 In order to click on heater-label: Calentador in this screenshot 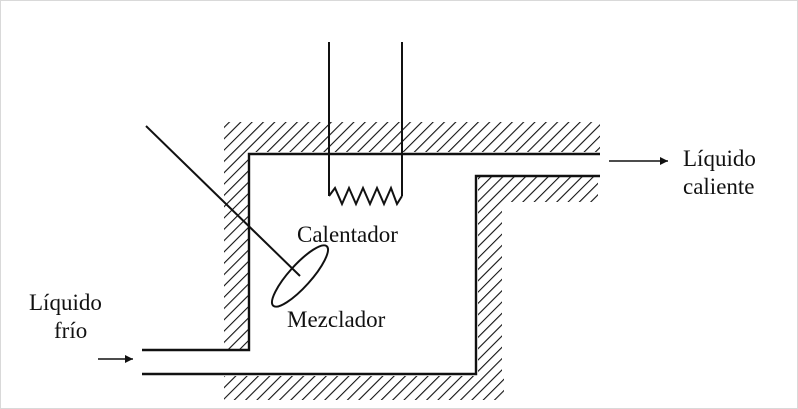, I will do `click(347, 234)`.